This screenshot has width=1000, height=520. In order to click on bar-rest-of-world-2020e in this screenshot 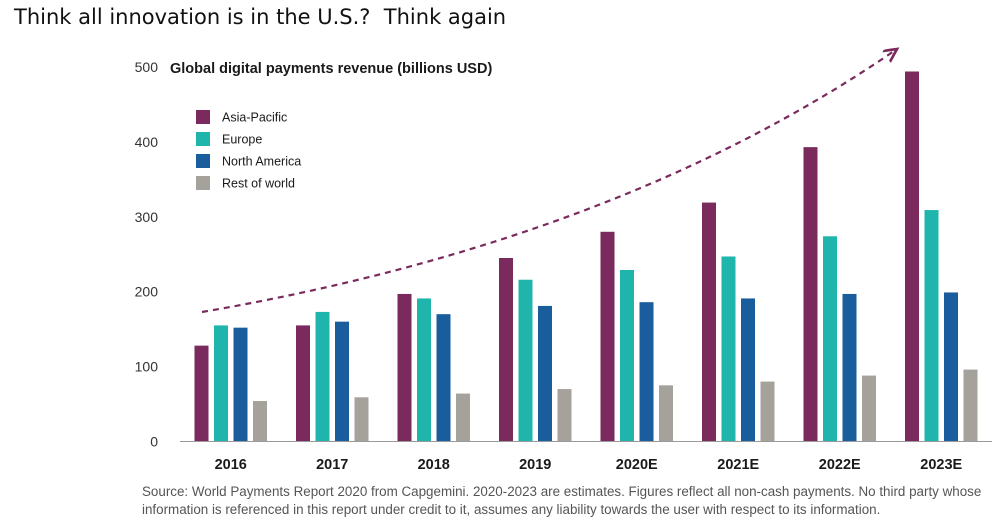, I will do `click(666, 413)`.